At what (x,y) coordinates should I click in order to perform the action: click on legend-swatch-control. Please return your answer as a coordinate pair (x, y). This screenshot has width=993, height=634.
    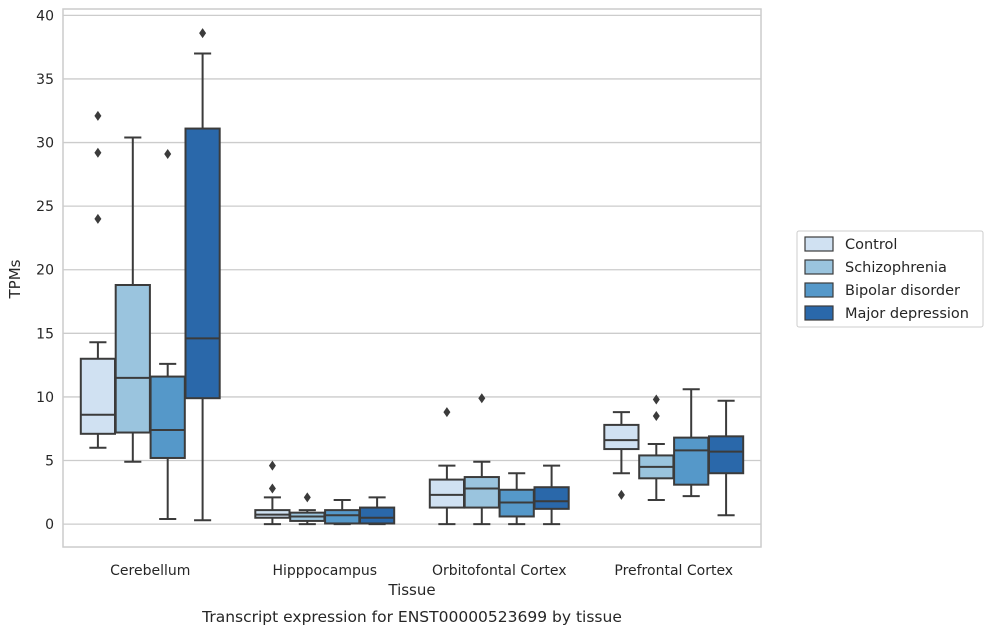
    Looking at the image, I should click on (819, 244).